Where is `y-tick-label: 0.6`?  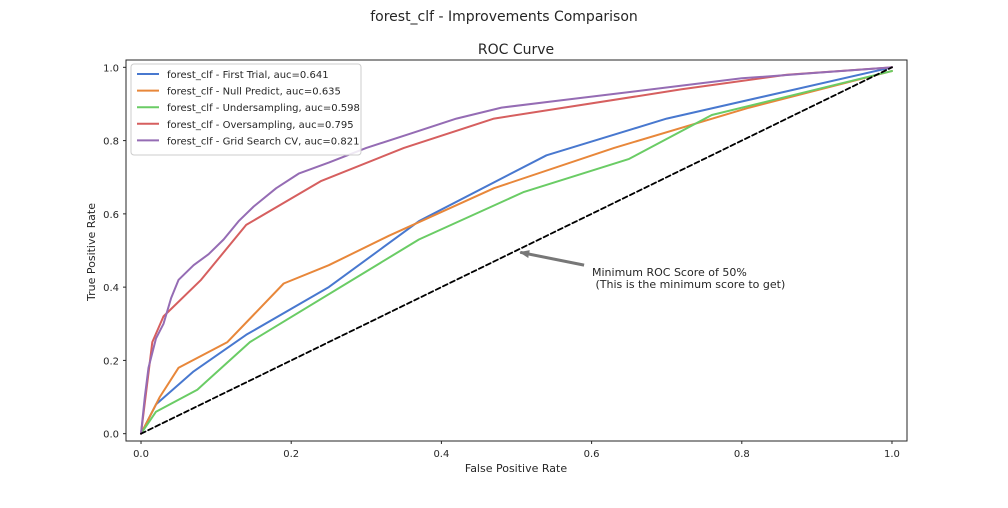 y-tick-label: 0.6 is located at coordinates (111, 215).